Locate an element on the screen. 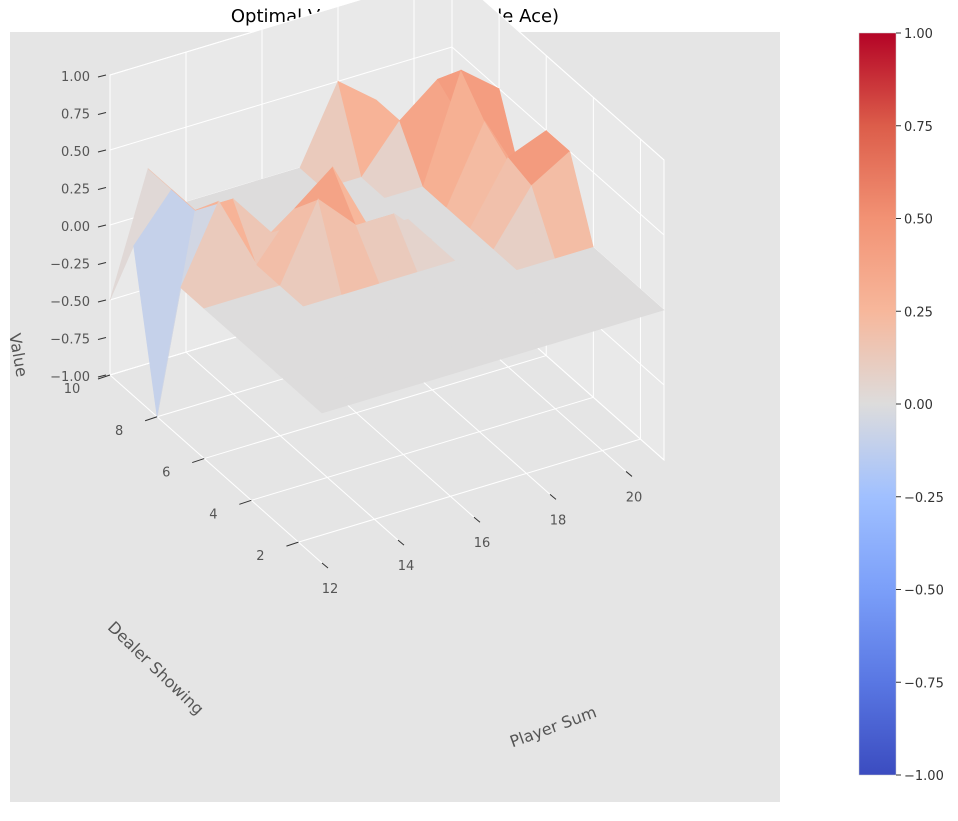  x-tick-label: 18 is located at coordinates (558, 520).